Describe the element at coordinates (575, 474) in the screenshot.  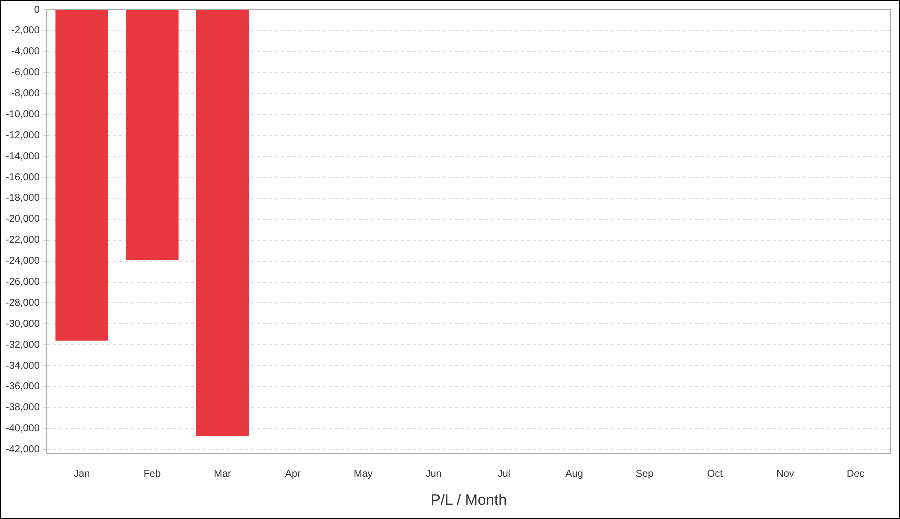
I see `x-tick-label: Aug` at that location.